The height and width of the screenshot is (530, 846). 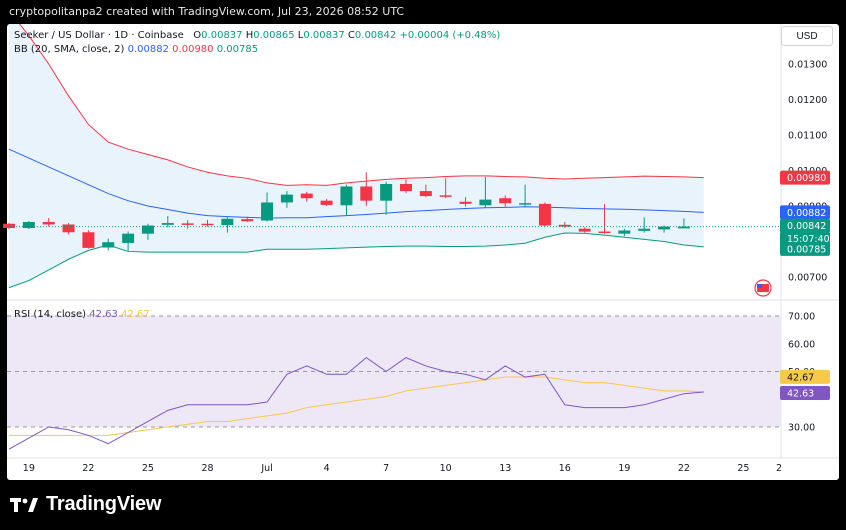 I want to click on symbol-title: Seeker / US Dollar · 1D · Coinbase, so click(x=99, y=35).